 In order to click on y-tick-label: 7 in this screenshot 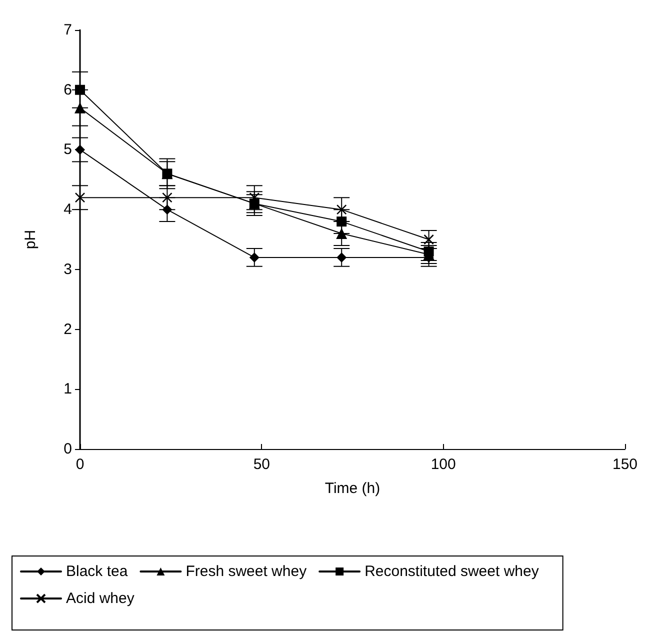, I will do `click(68, 30)`.